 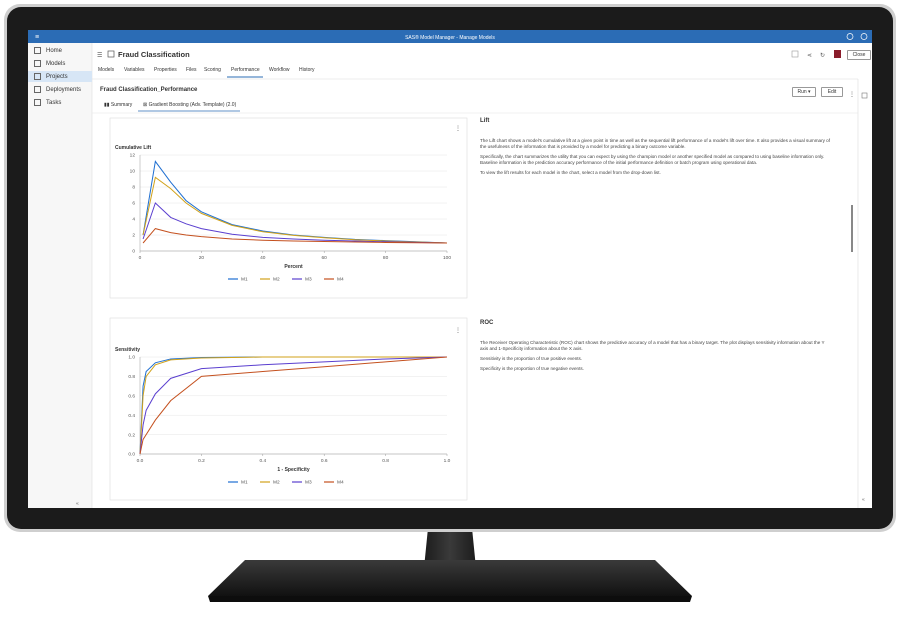 What do you see at coordinates (245, 70) in the screenshot?
I see `tab: Performance` at bounding box center [245, 70].